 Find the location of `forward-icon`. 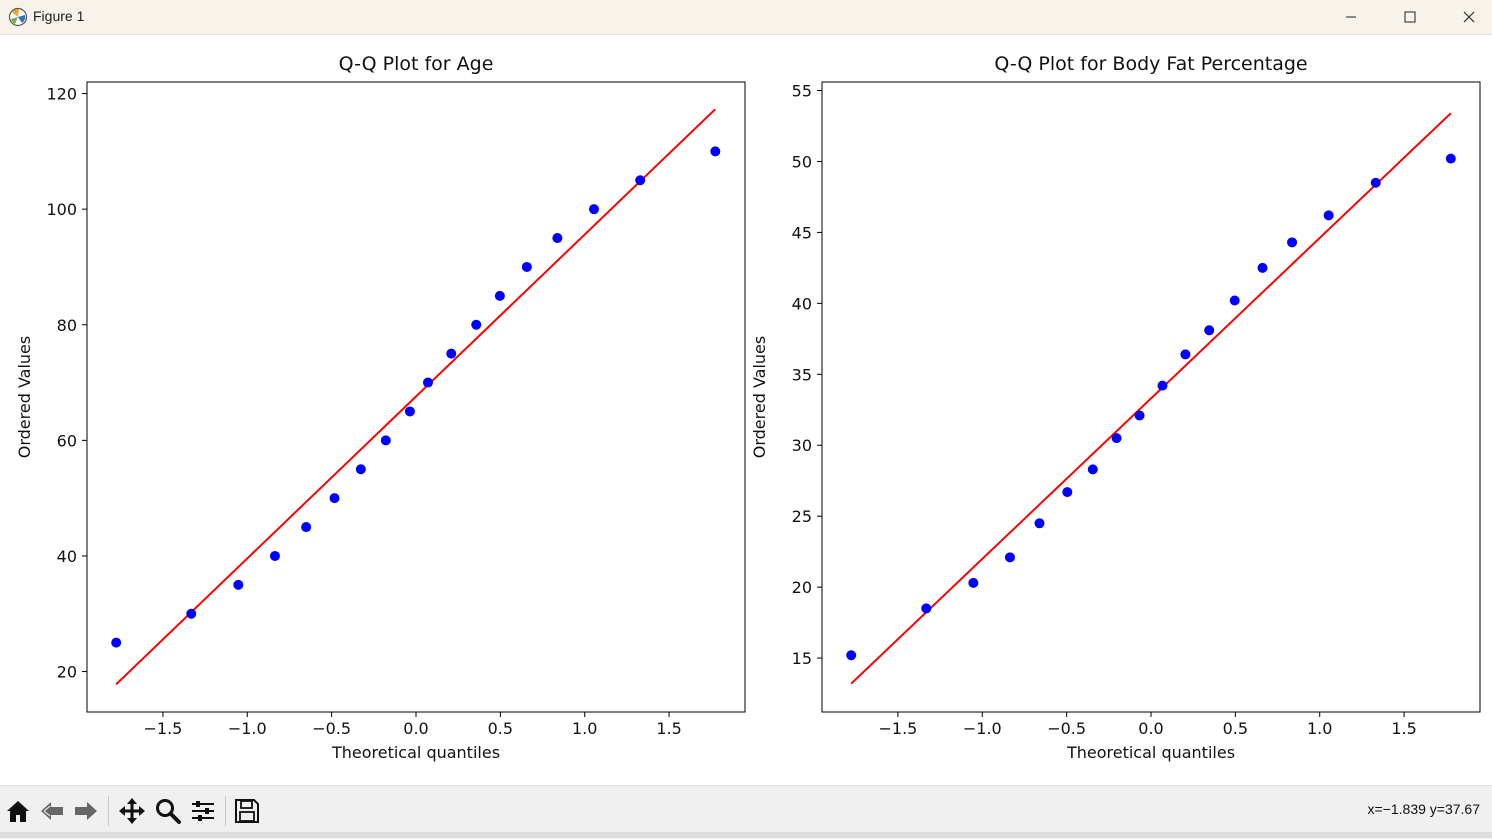

forward-icon is located at coordinates (86, 811).